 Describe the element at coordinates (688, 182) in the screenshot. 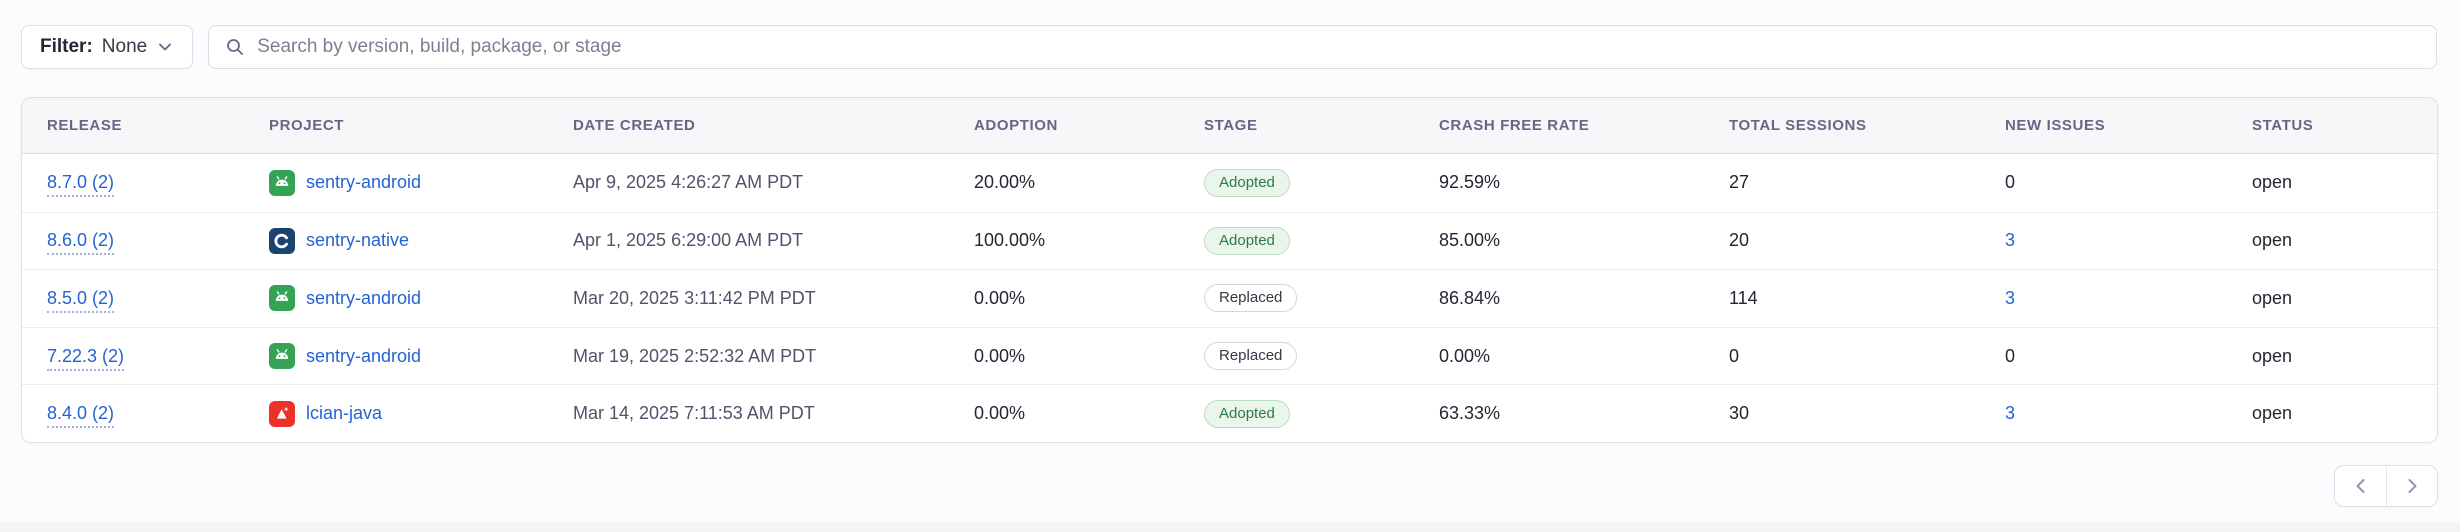

I see `date-created-cell: Apr 9, 2025 4:26:27 AM PDT` at that location.